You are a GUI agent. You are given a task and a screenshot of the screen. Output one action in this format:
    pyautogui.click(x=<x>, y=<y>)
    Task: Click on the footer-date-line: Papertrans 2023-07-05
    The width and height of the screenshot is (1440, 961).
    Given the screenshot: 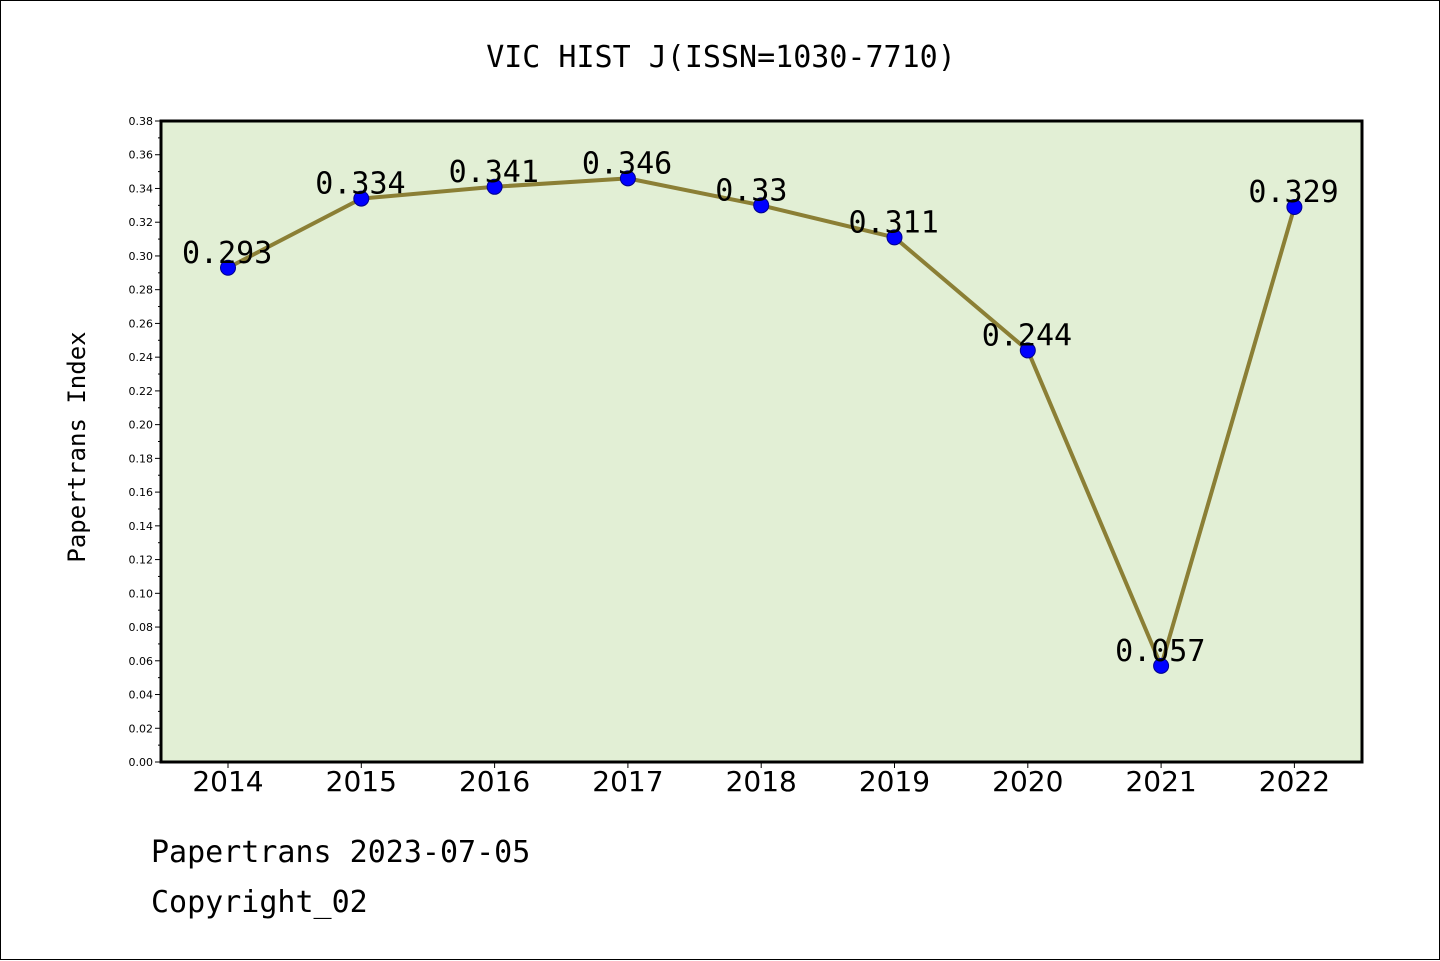 What is the action you would take?
    pyautogui.click(x=341, y=852)
    